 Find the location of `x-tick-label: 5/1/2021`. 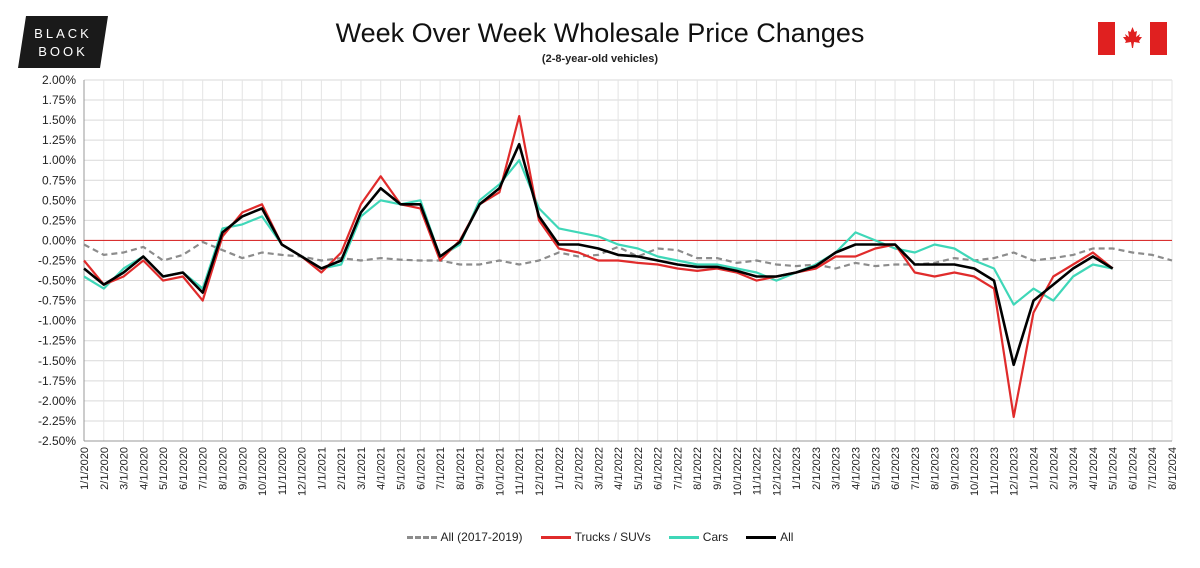

x-tick-label: 5/1/2021 is located at coordinates (402, 468).